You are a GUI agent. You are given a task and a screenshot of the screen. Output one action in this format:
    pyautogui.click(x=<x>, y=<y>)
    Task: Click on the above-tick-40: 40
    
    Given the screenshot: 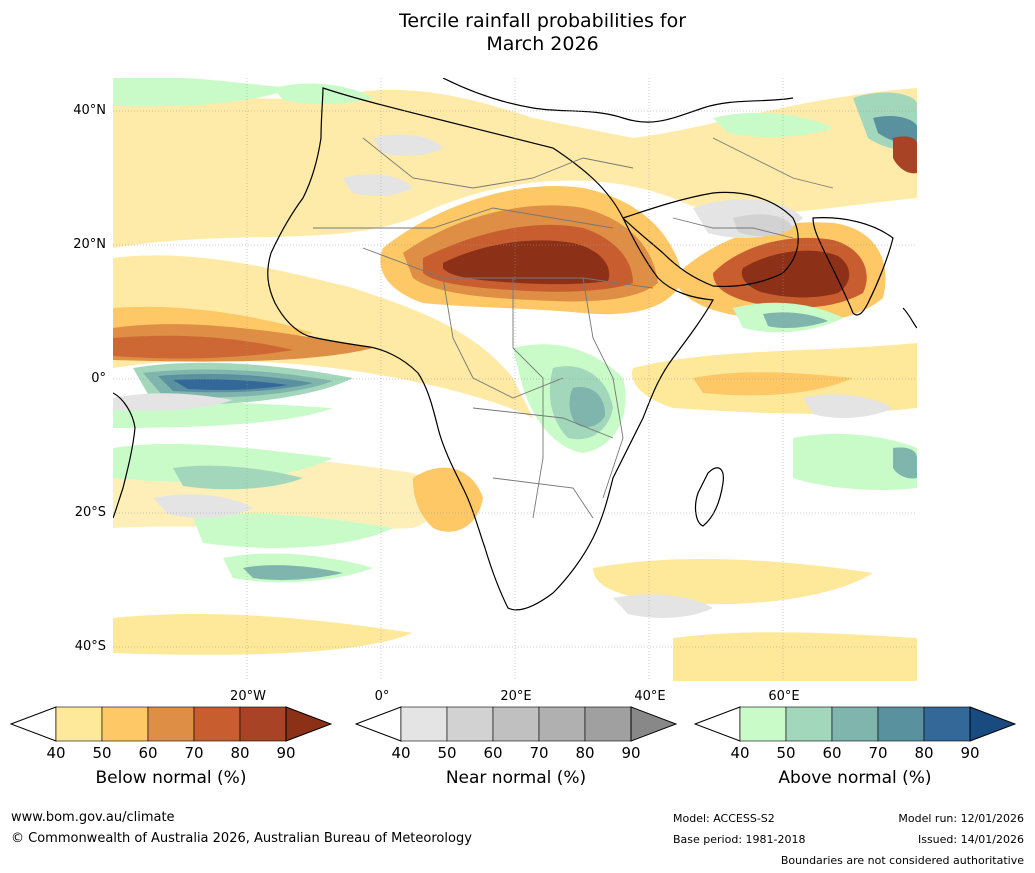 What is the action you would take?
    pyautogui.click(x=740, y=753)
    